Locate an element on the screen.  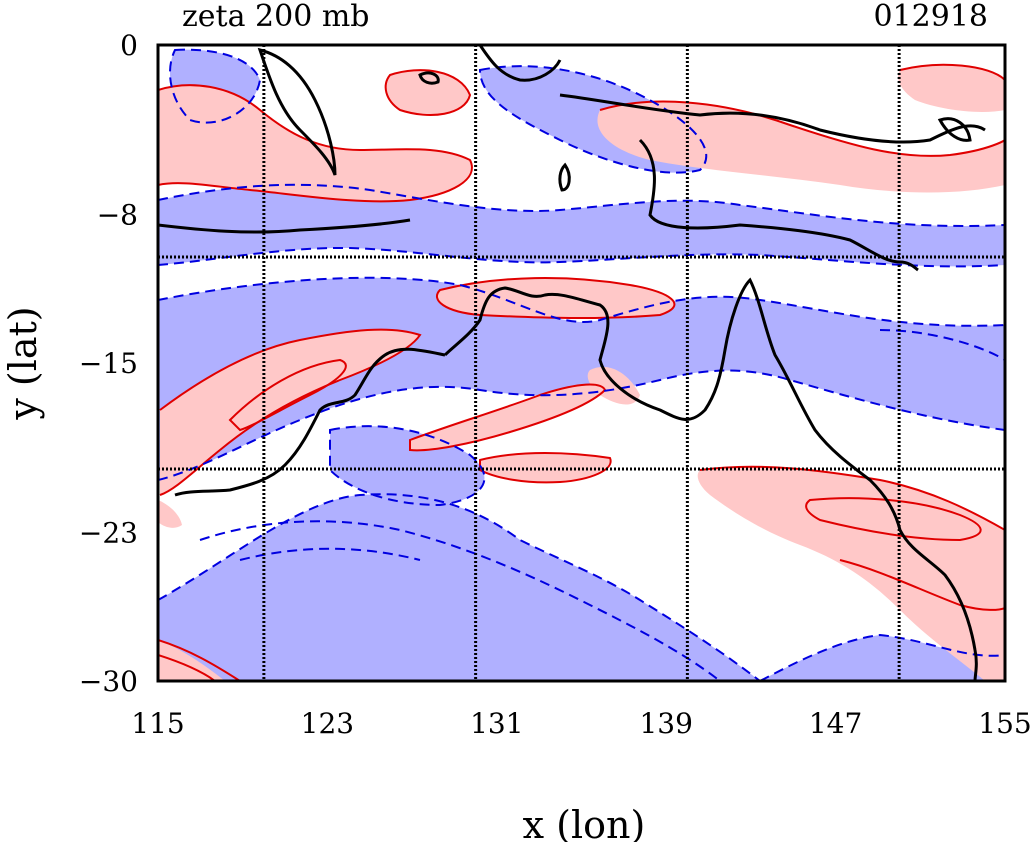
pos-patch-top-center is located at coordinates (427, 92).